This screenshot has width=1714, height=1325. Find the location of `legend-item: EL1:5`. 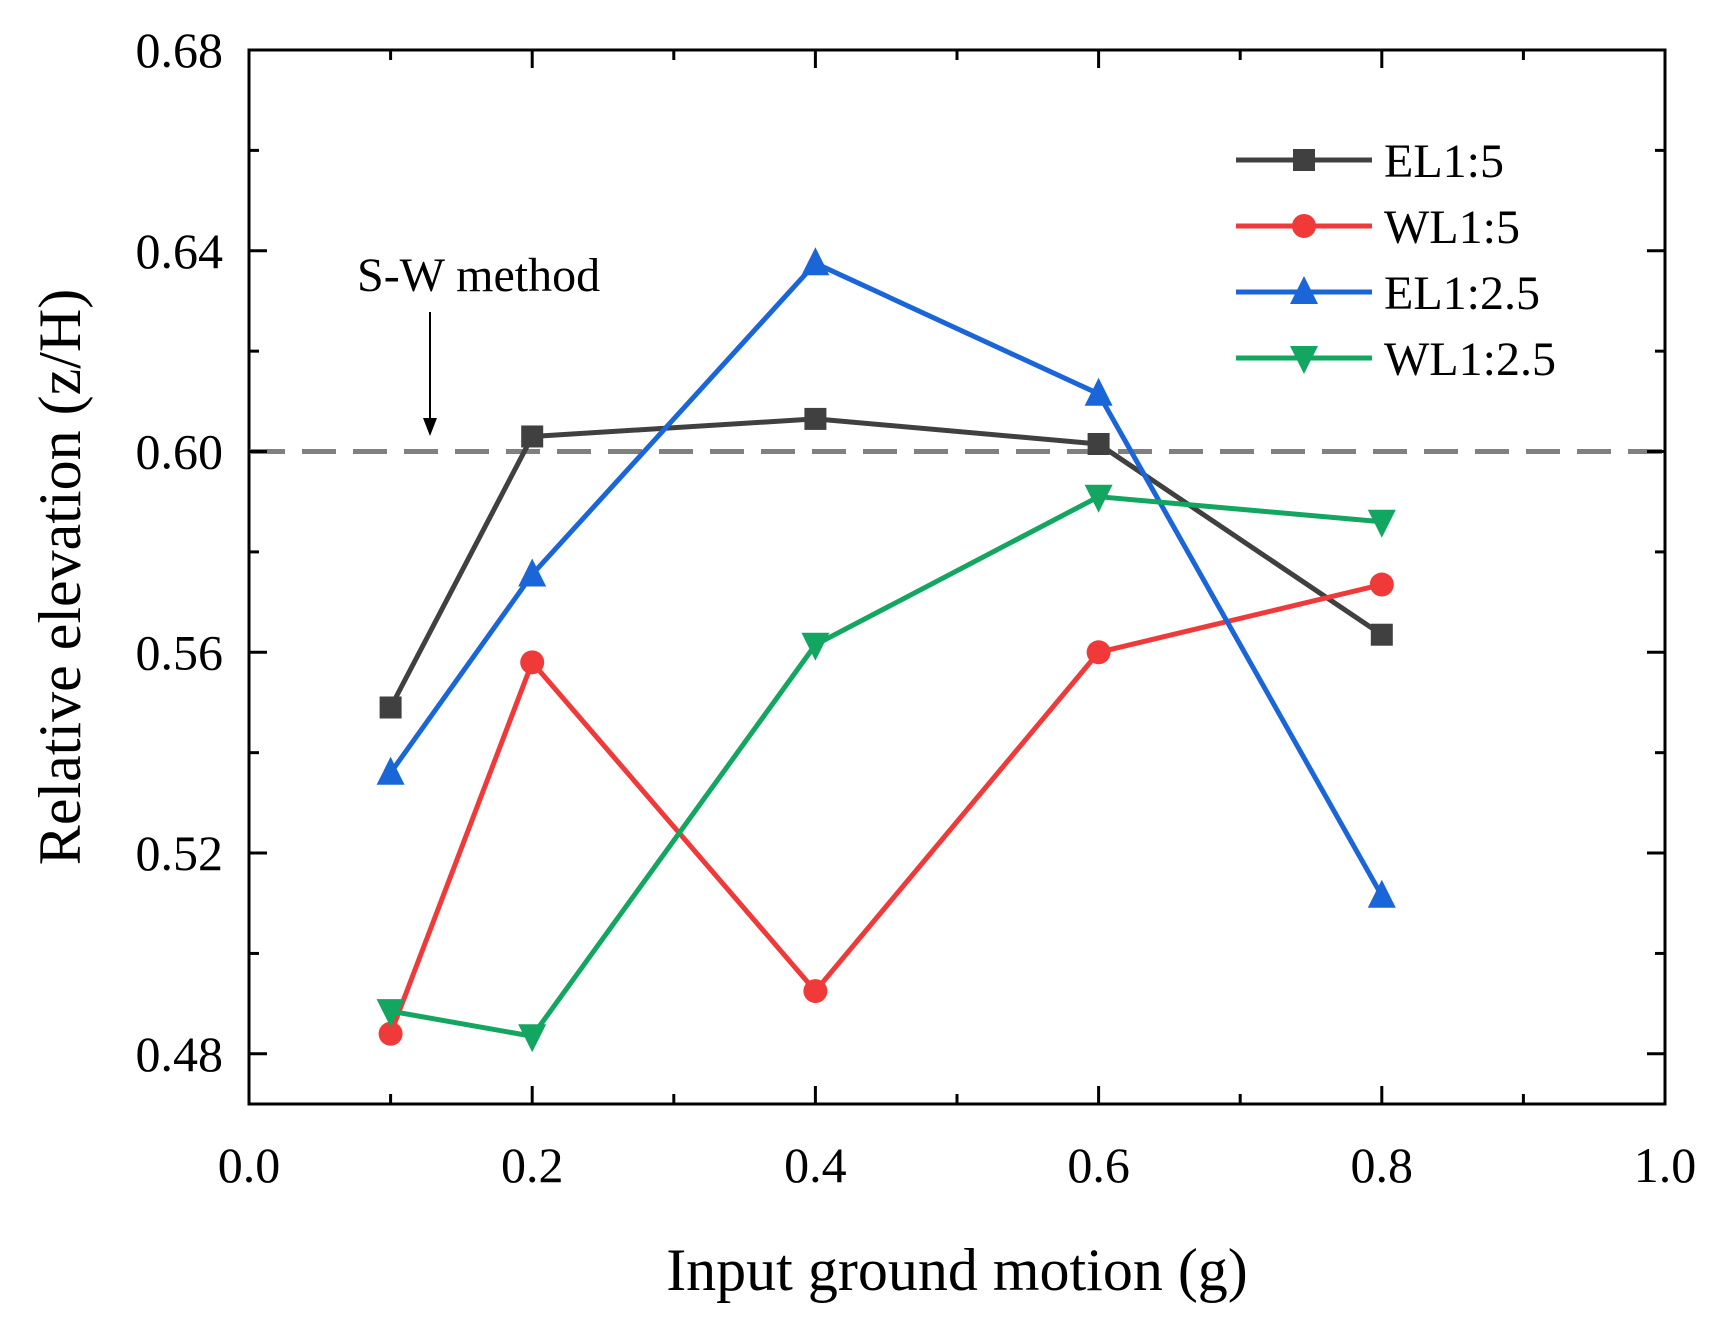

legend-item: EL1:5 is located at coordinates (1370, 161).